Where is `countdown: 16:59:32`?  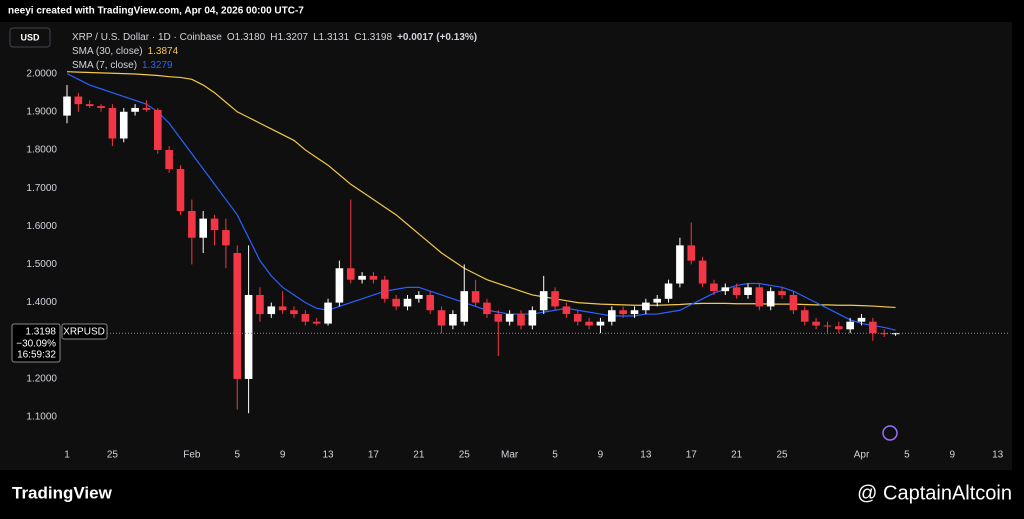 countdown: 16:59:32 is located at coordinates (36, 355).